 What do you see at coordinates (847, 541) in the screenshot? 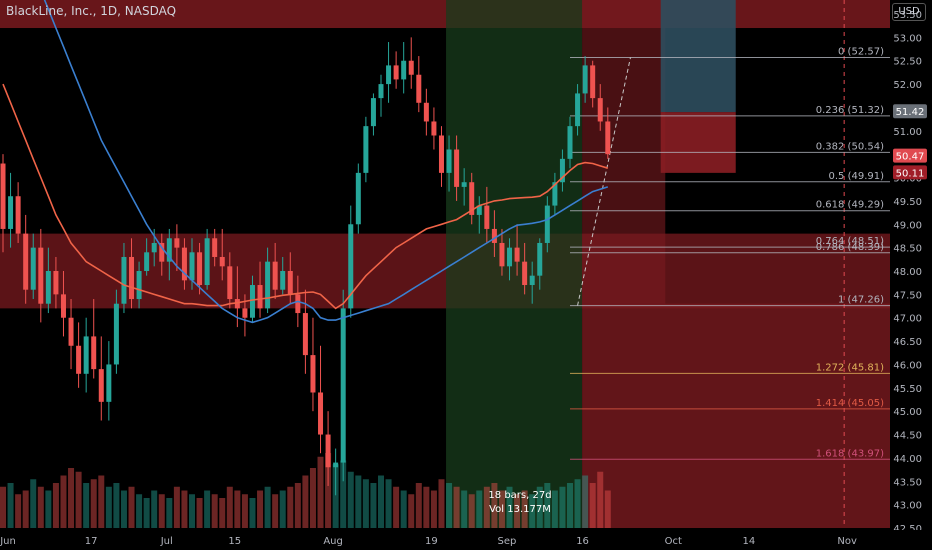
I see `time-tick-label: Nov` at bounding box center [847, 541].